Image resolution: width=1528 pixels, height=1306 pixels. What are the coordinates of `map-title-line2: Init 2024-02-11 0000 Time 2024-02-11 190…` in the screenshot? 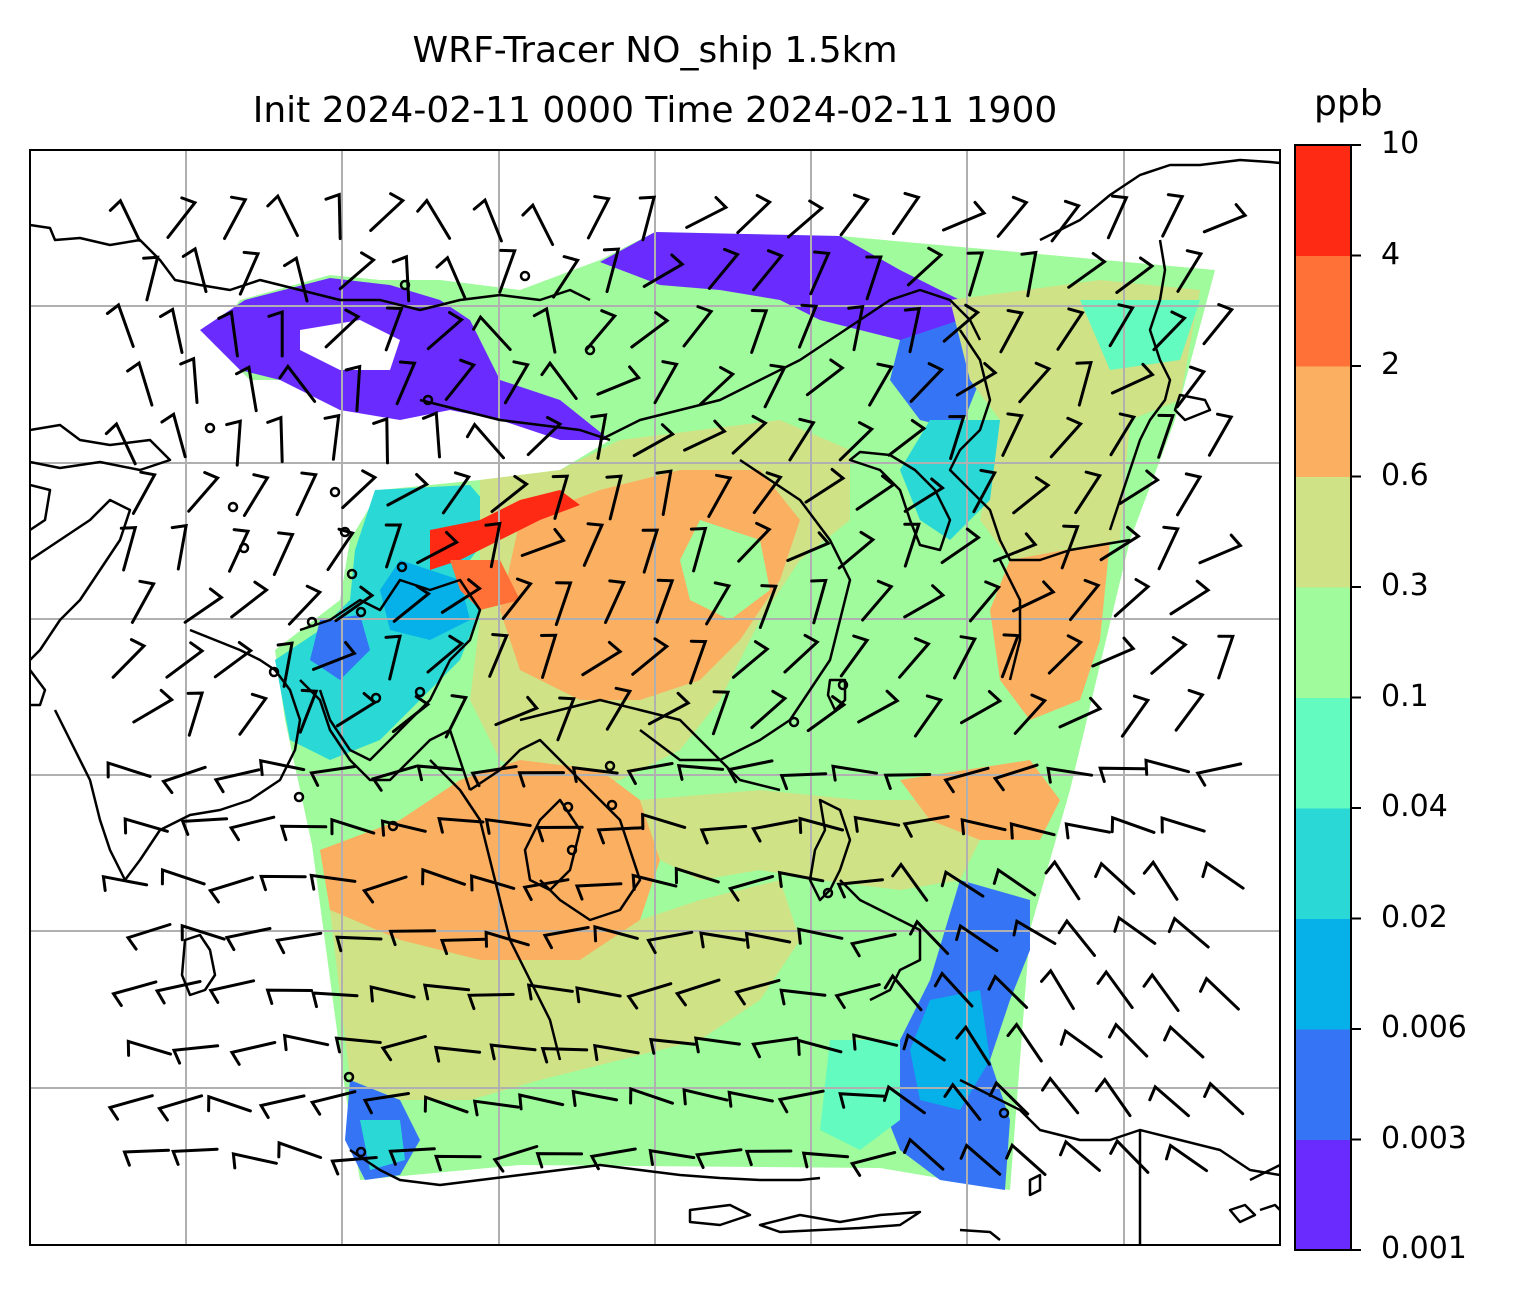 It's located at (655, 110).